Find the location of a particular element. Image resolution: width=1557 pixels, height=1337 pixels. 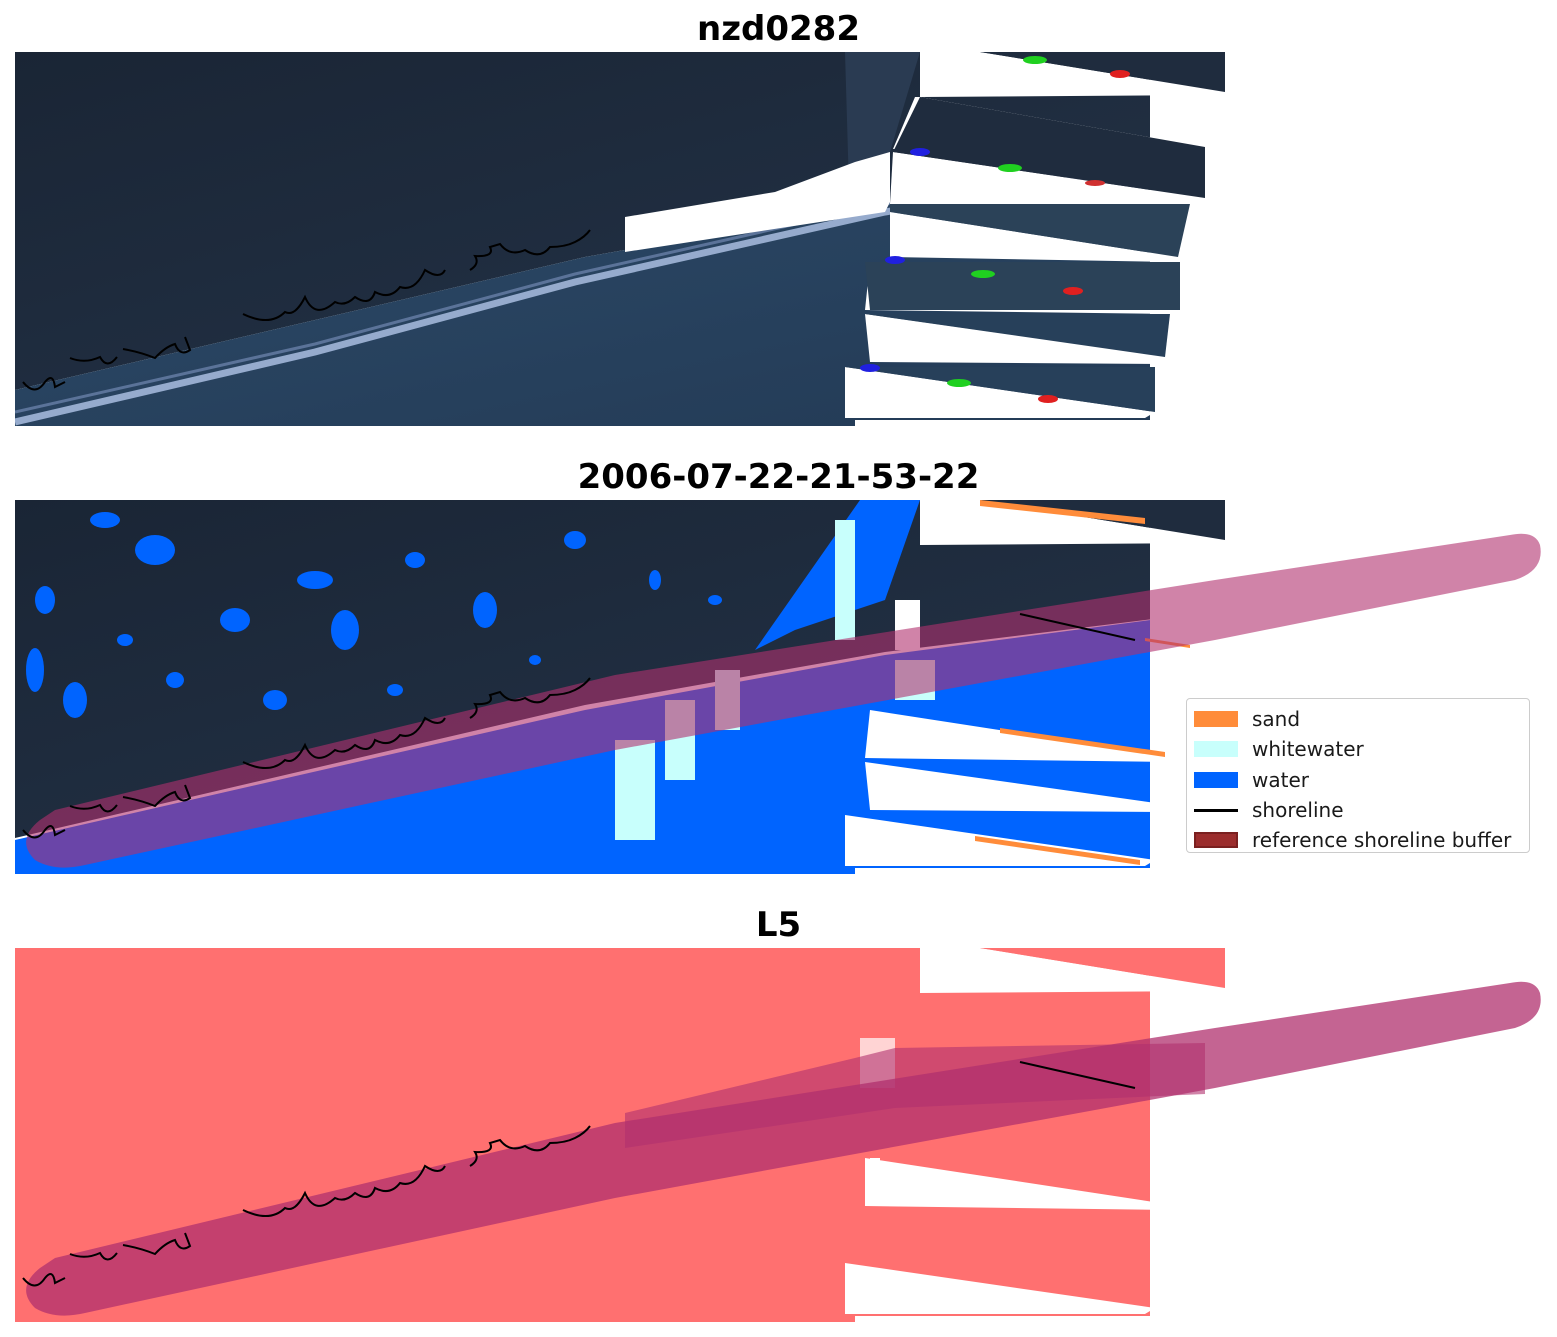

legend-item-sand: sand is located at coordinates (1358, 719).